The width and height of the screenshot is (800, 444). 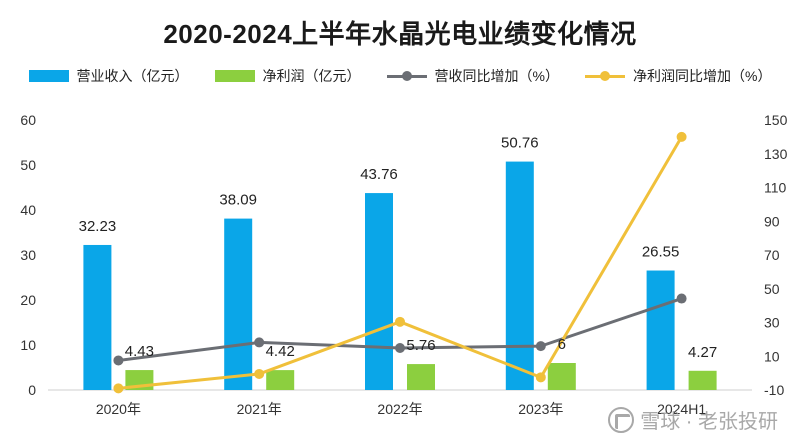 I want to click on y-left-tick-label: 0, so click(x=32, y=390).